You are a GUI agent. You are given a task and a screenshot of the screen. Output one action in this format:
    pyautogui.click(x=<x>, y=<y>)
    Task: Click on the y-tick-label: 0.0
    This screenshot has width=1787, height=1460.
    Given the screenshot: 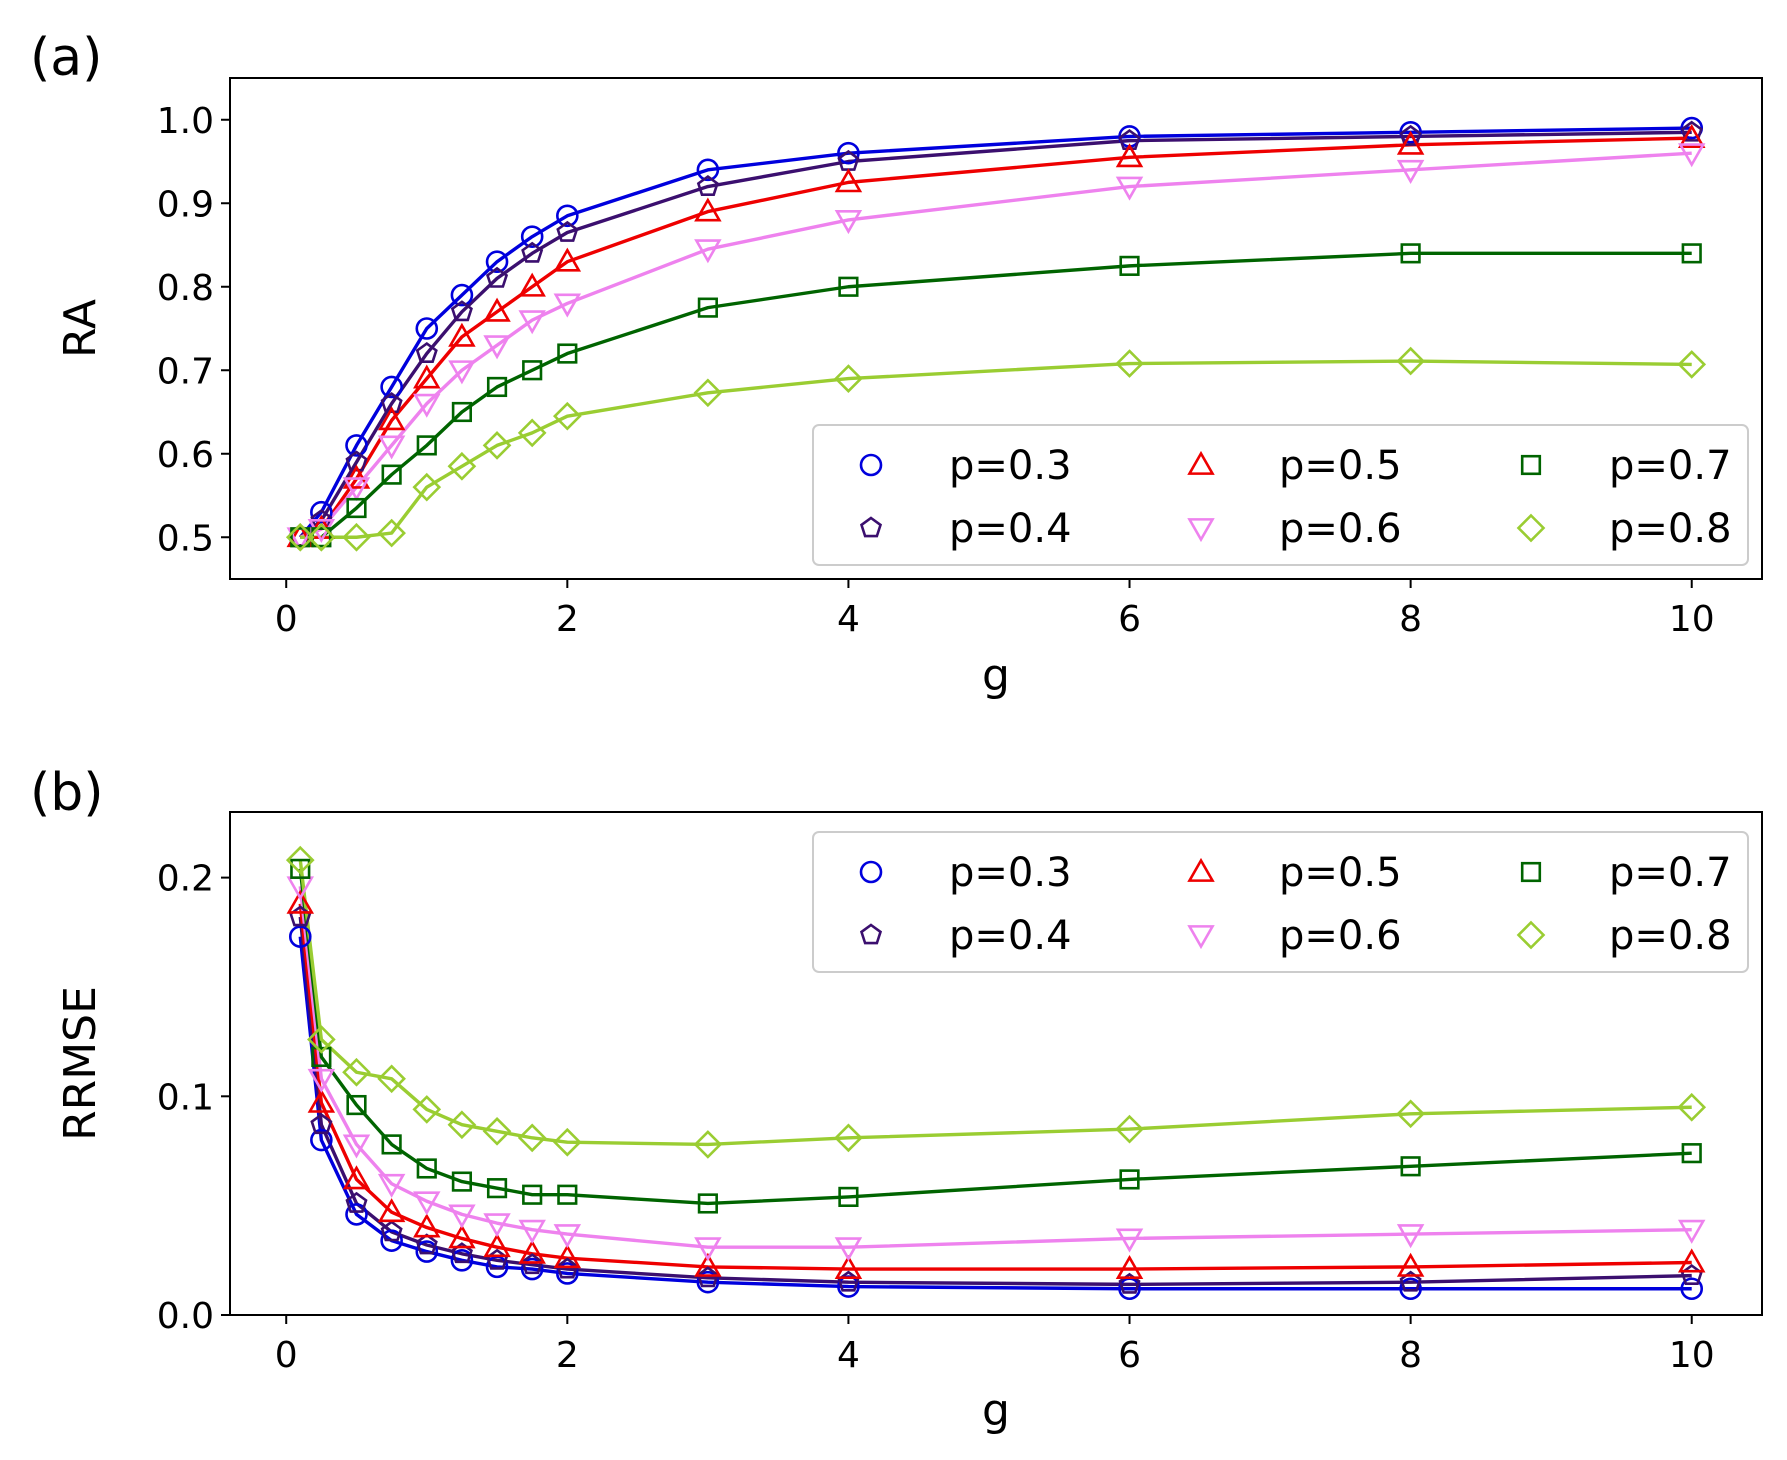 What is the action you would take?
    pyautogui.click(x=185, y=1316)
    